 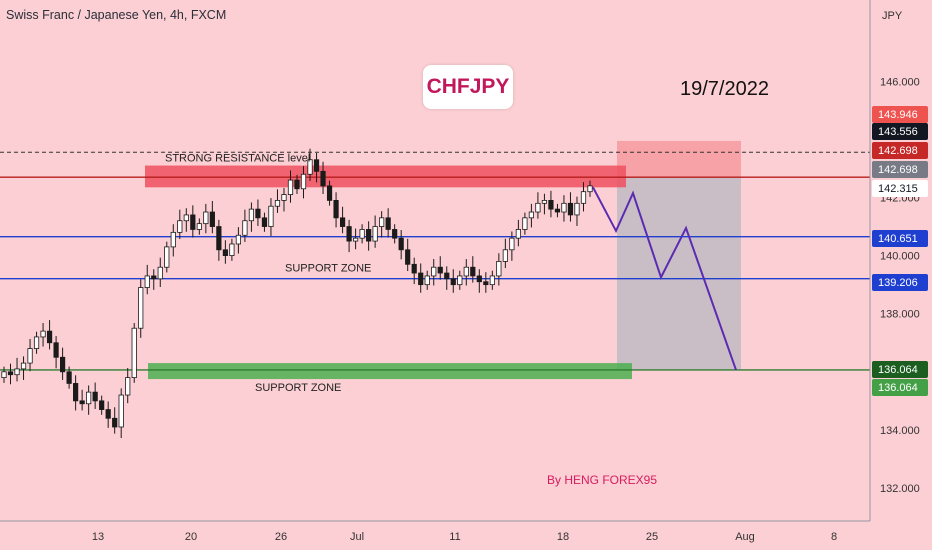 What do you see at coordinates (664, 278) in the screenshot?
I see `projection-path` at bounding box center [664, 278].